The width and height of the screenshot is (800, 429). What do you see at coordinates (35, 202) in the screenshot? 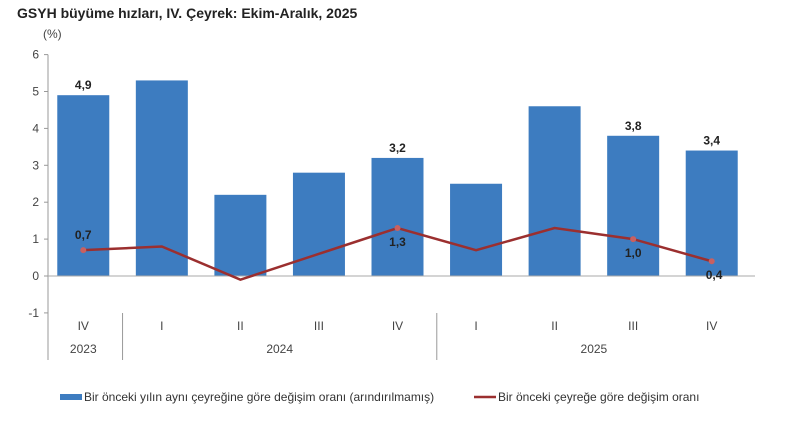
I see `y-tick-label: 2` at bounding box center [35, 202].